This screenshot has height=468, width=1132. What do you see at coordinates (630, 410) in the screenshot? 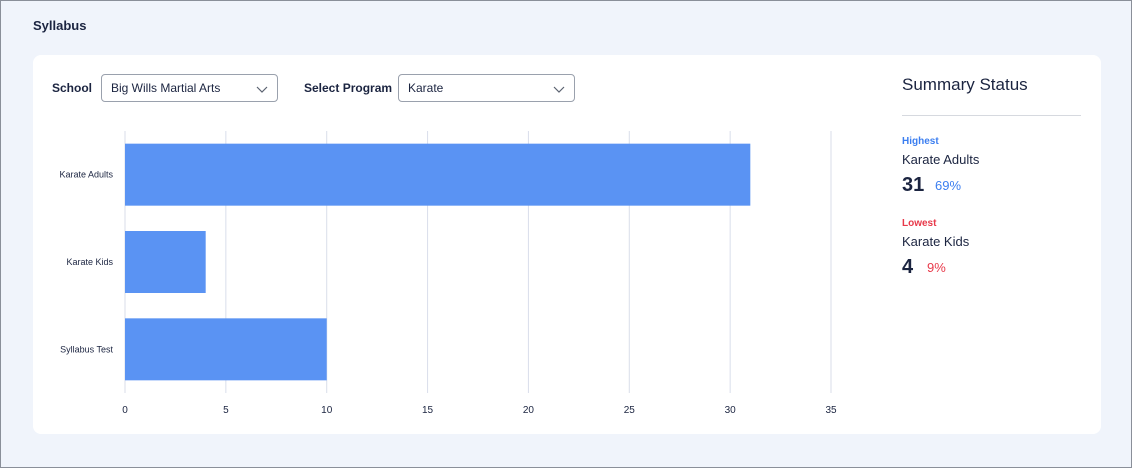
I see `x-tick-label: 25` at bounding box center [630, 410].